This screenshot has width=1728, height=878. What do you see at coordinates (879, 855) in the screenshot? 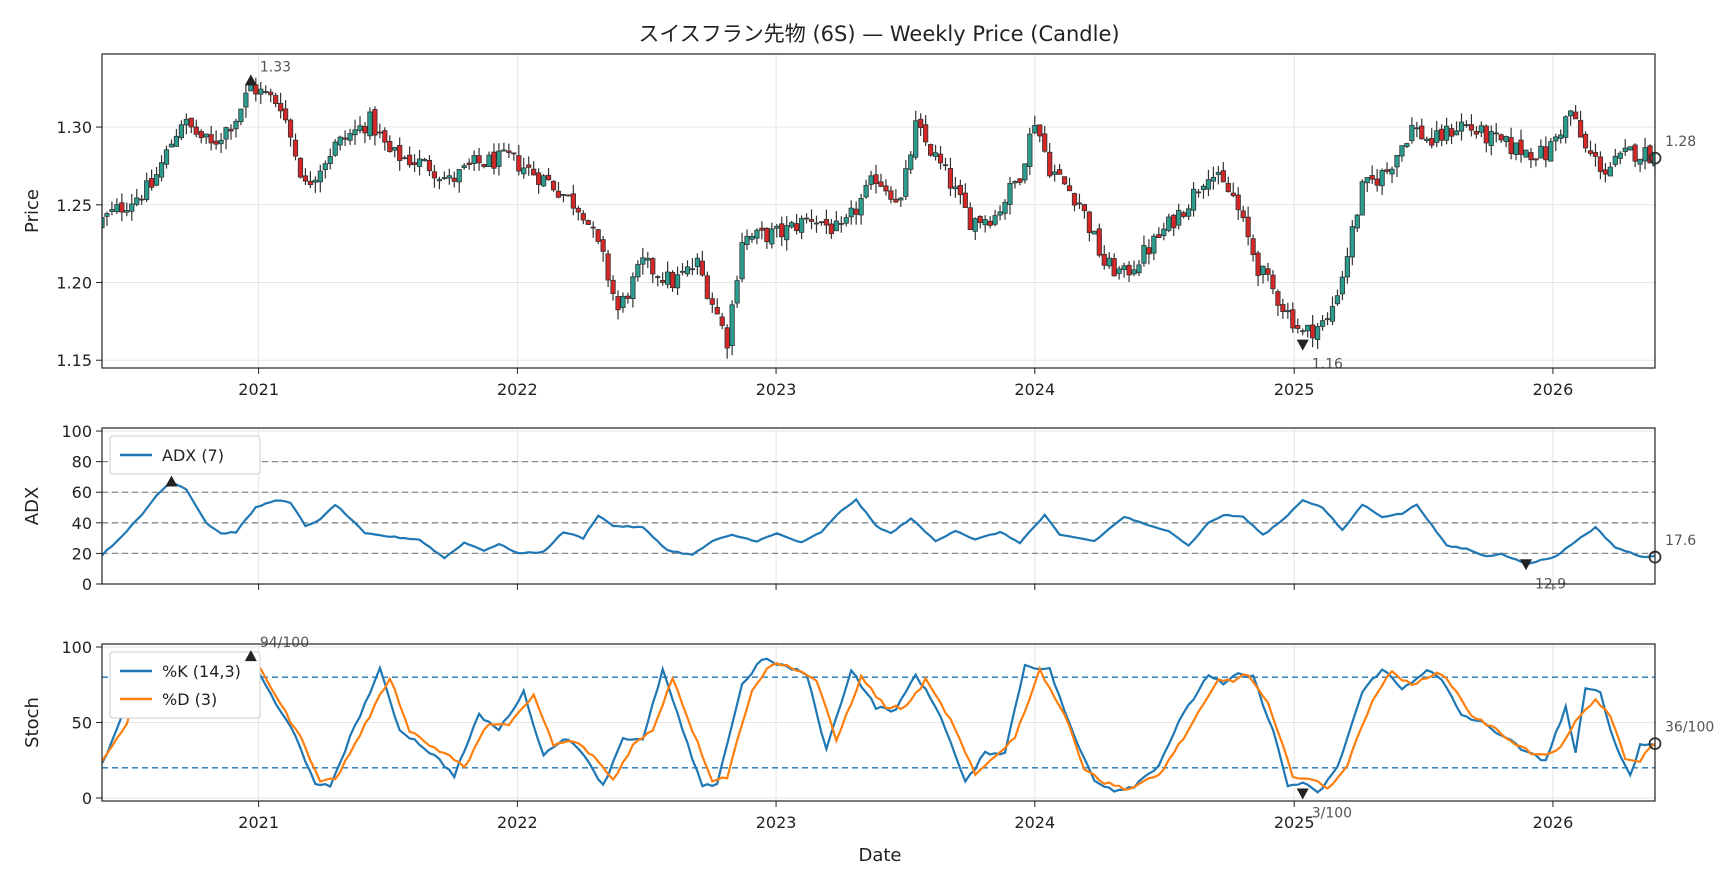
I see `x-axis-label: Date` at bounding box center [879, 855].